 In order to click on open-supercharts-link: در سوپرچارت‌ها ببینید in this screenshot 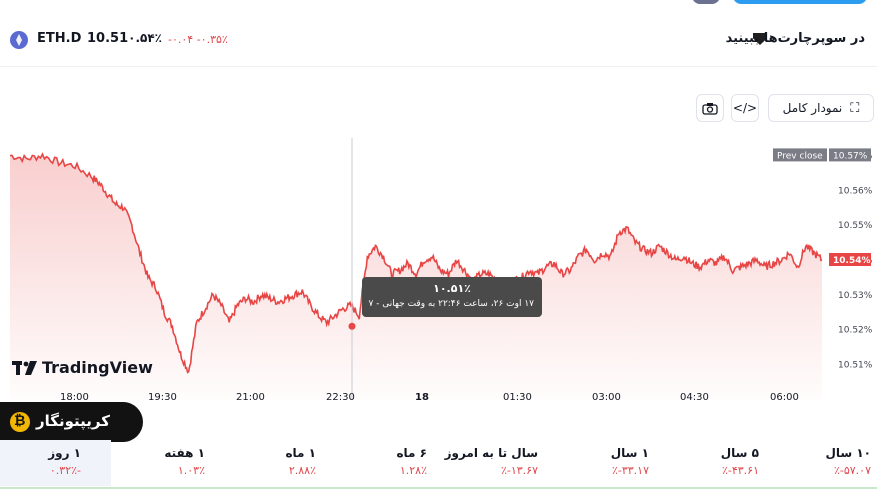, I will do `click(795, 38)`.